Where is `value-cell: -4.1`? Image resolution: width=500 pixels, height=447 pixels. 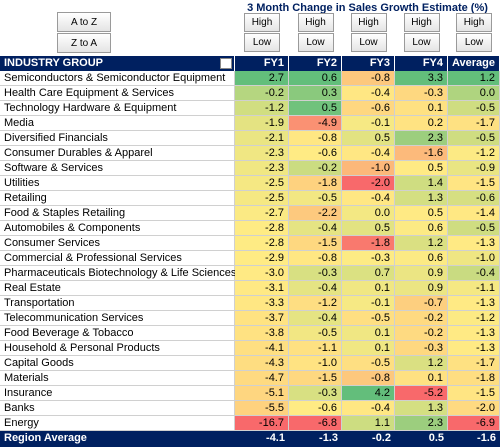 value-cell: -4.1 is located at coordinates (262, 348).